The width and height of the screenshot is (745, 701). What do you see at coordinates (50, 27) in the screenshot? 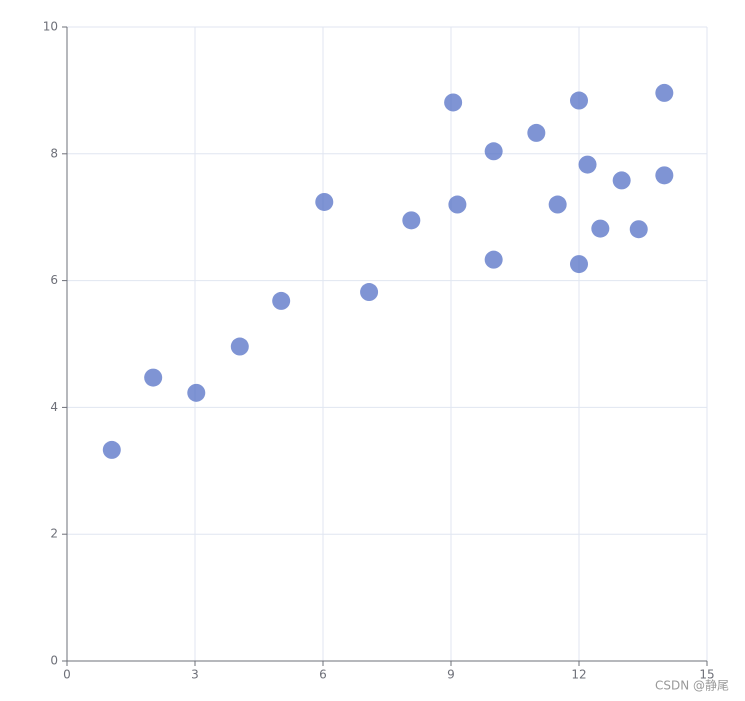
I see `y-tick-label: 10` at bounding box center [50, 27].